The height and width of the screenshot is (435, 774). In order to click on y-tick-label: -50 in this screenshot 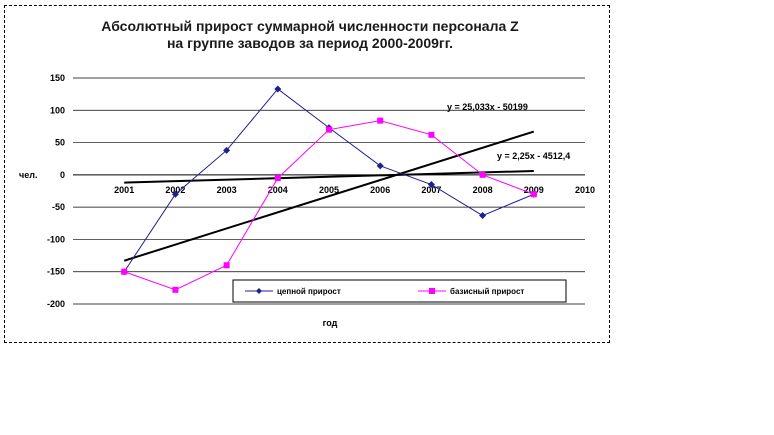, I will do `click(58, 207)`.